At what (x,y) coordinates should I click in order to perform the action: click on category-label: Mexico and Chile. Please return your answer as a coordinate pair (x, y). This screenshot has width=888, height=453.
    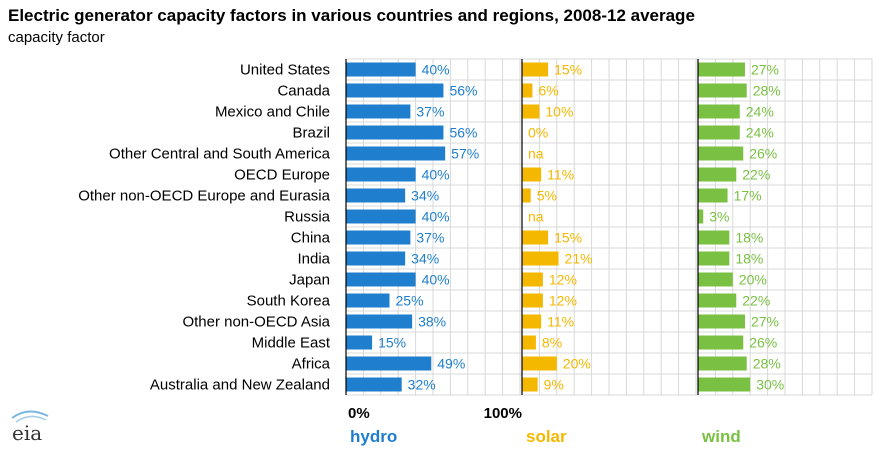
    Looking at the image, I should click on (272, 112).